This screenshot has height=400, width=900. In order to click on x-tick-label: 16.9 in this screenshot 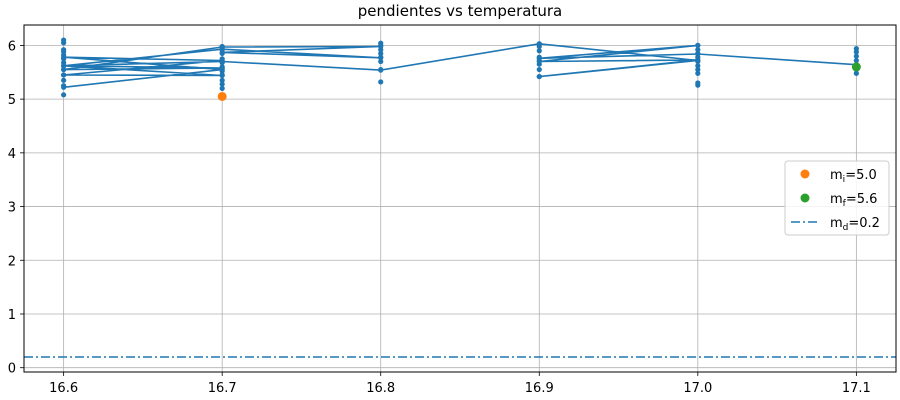, I will do `click(539, 388)`.